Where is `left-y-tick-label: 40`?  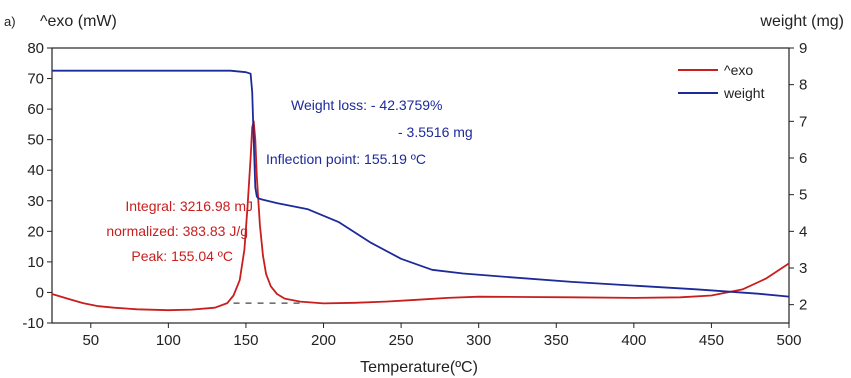
left-y-tick-label: 40 is located at coordinates (35, 170).